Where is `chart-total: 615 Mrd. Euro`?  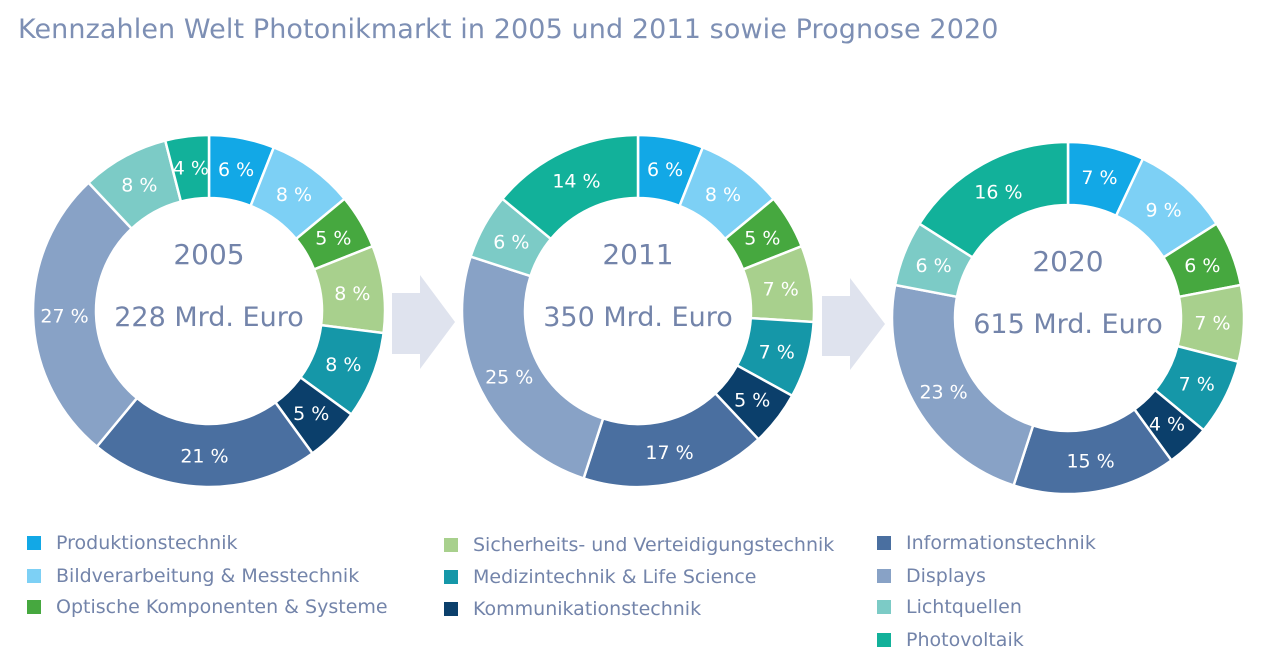 chart-total: 615 Mrd. Euro is located at coordinates (1068, 324).